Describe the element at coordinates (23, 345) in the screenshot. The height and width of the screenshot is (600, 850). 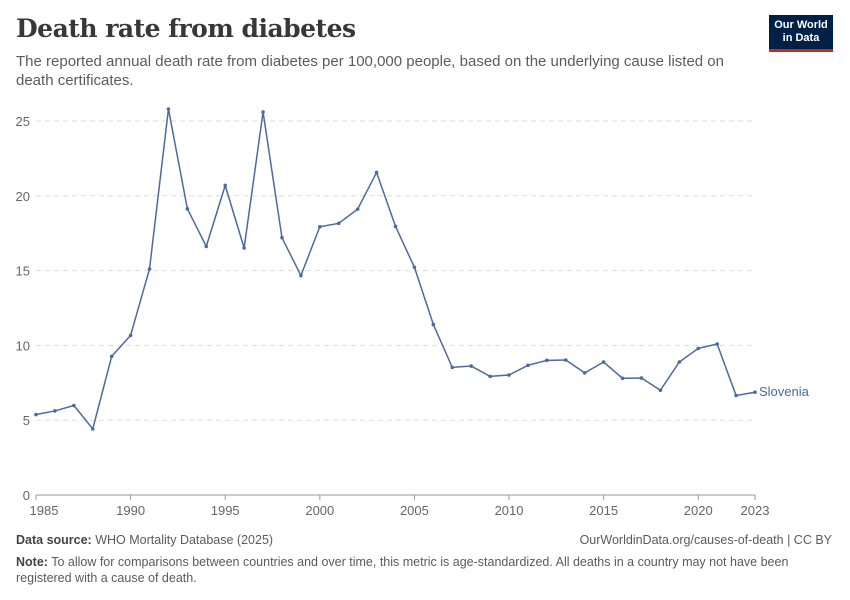
I see `y-tick-label: 10` at that location.